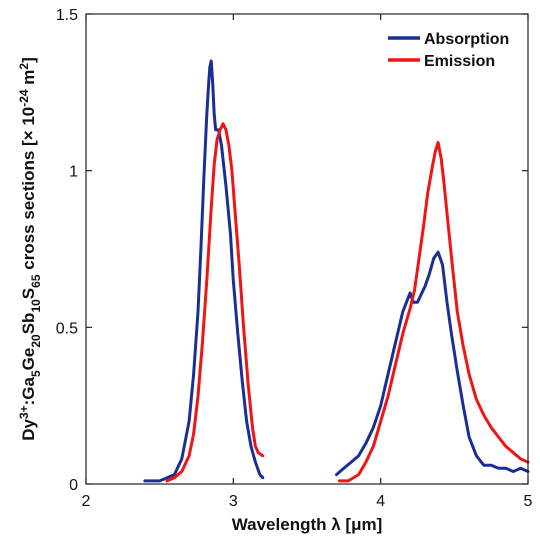  Describe the element at coordinates (28, 430) in the screenshot. I see `y-axis-label-prefix: Dy` at that location.